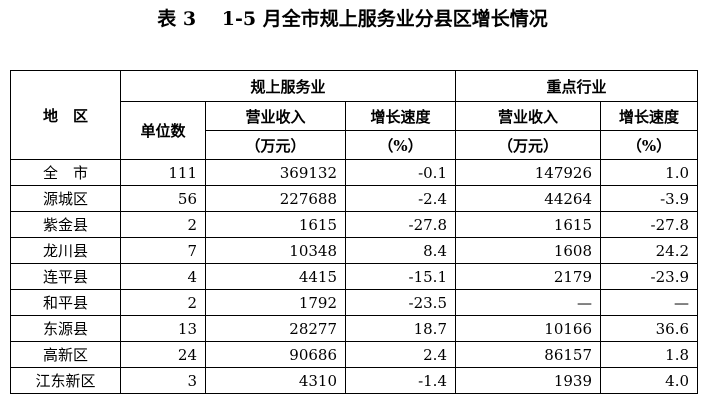 The width and height of the screenshot is (705, 407). What do you see at coordinates (275, 276) in the screenshot?
I see `table-cell: 4415` at bounding box center [275, 276].